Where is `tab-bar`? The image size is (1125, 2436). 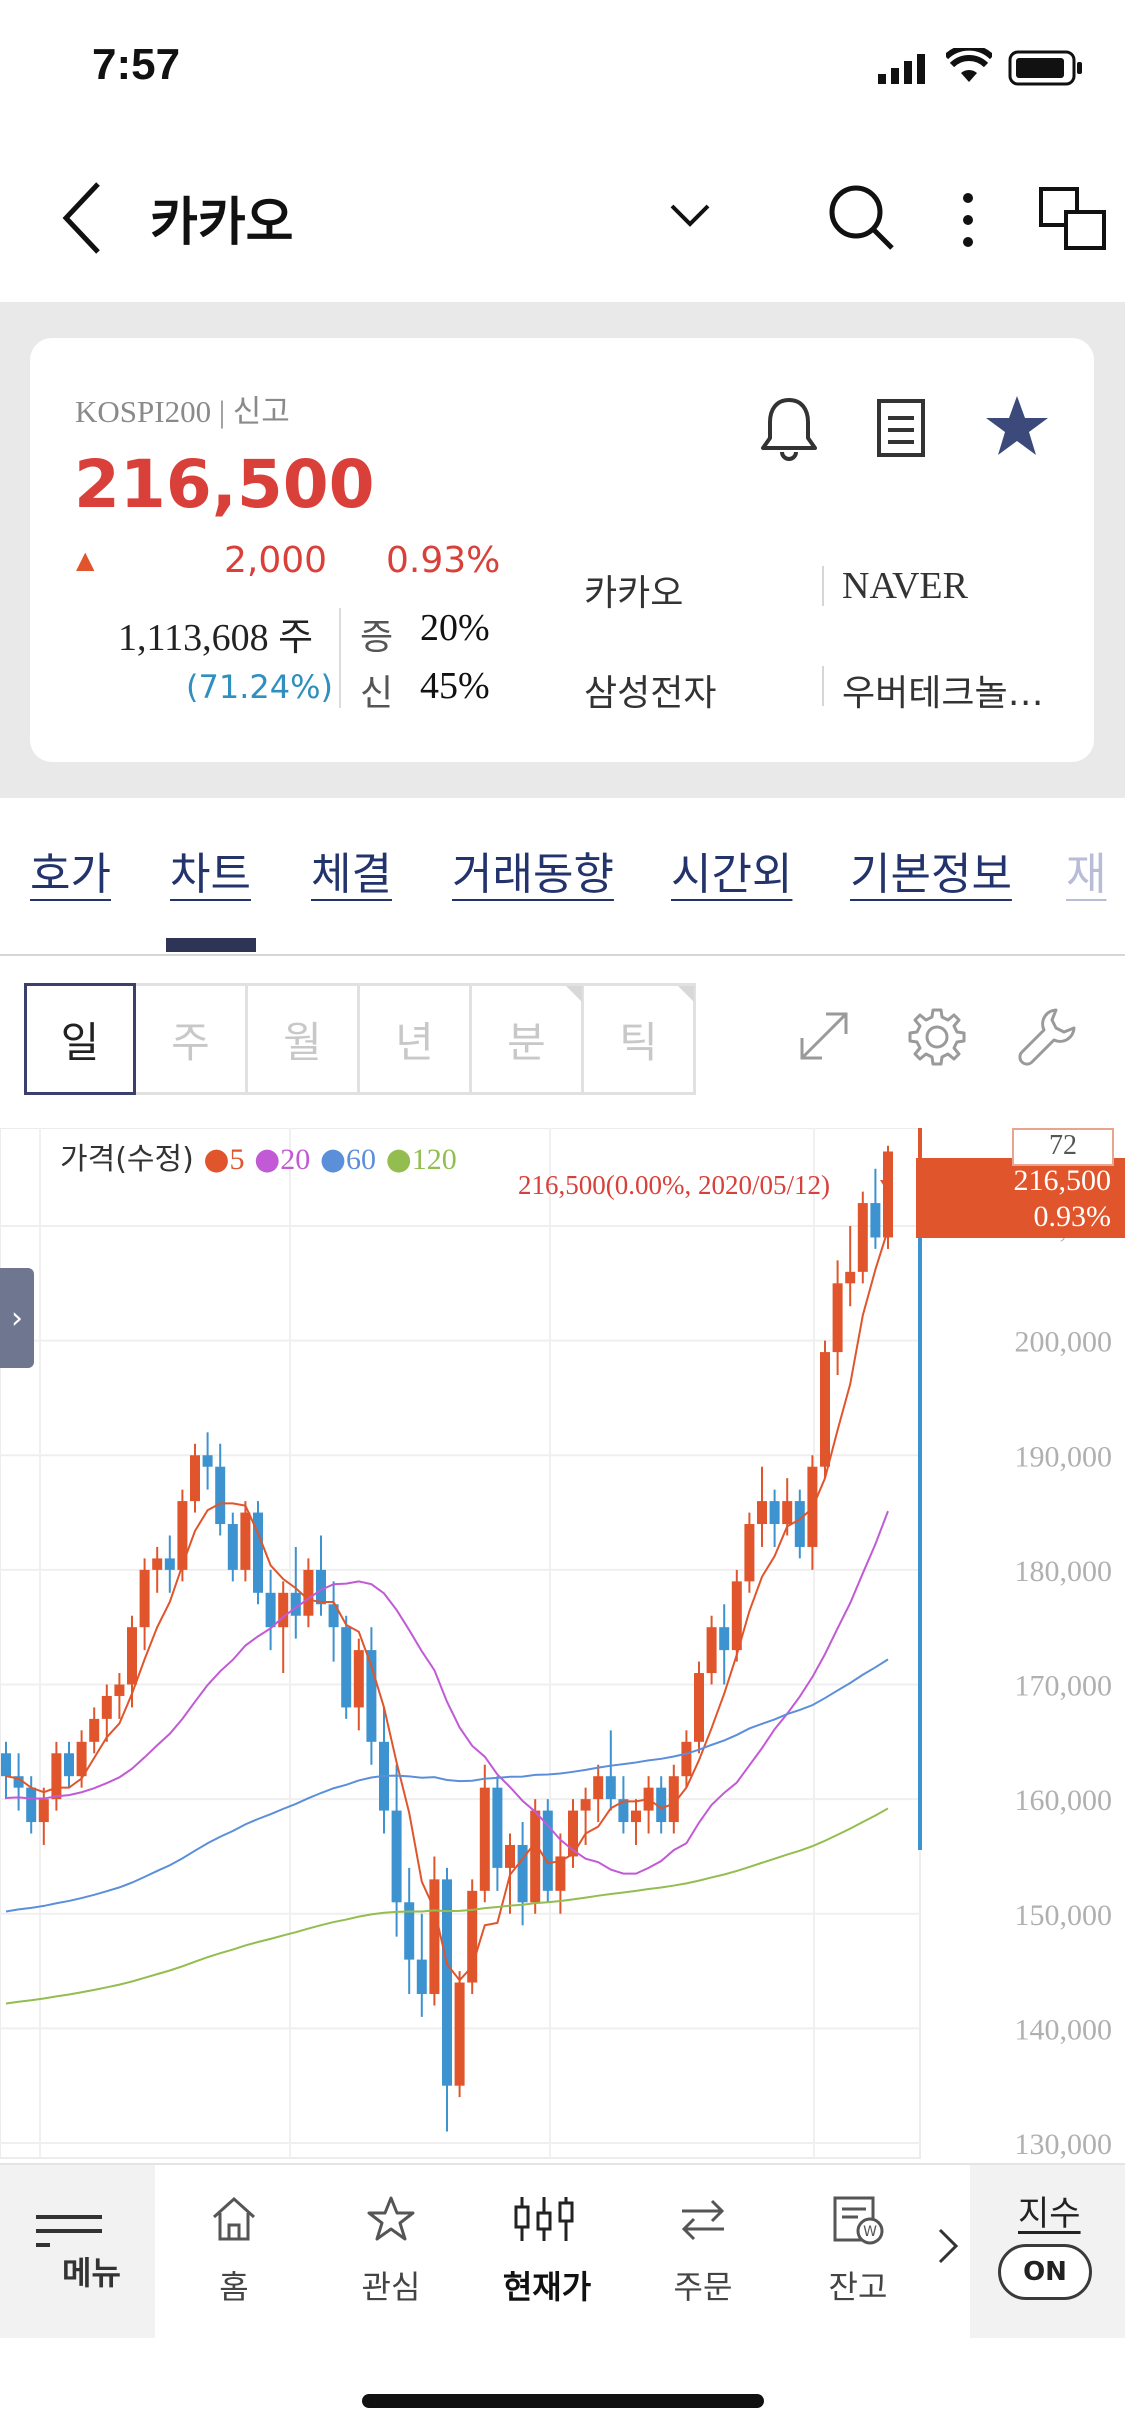 tab-bar is located at coordinates (562, 877).